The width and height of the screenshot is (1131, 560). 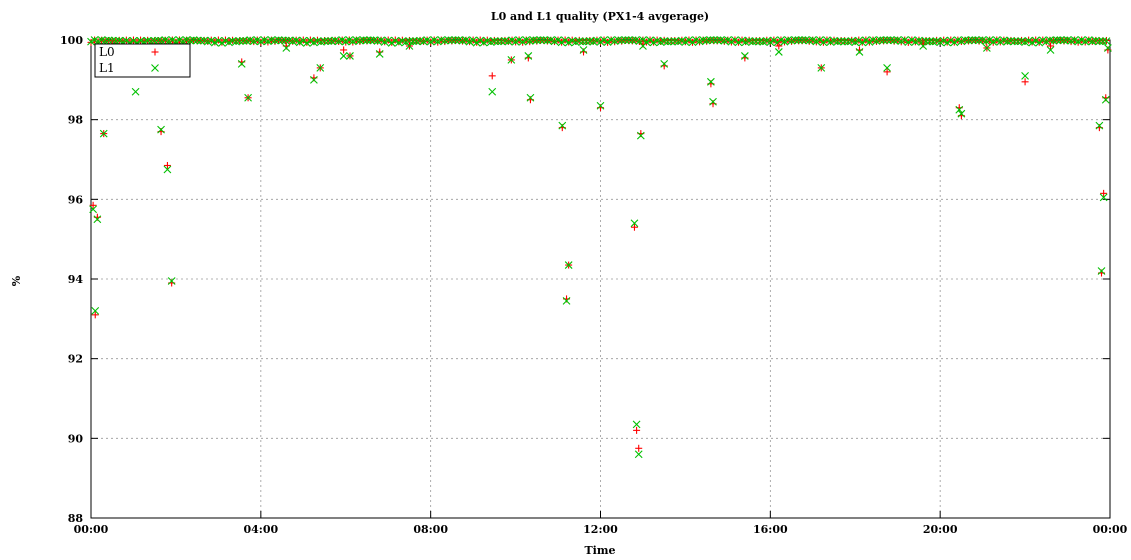 I want to click on y-tick-label: 98, so click(x=76, y=120).